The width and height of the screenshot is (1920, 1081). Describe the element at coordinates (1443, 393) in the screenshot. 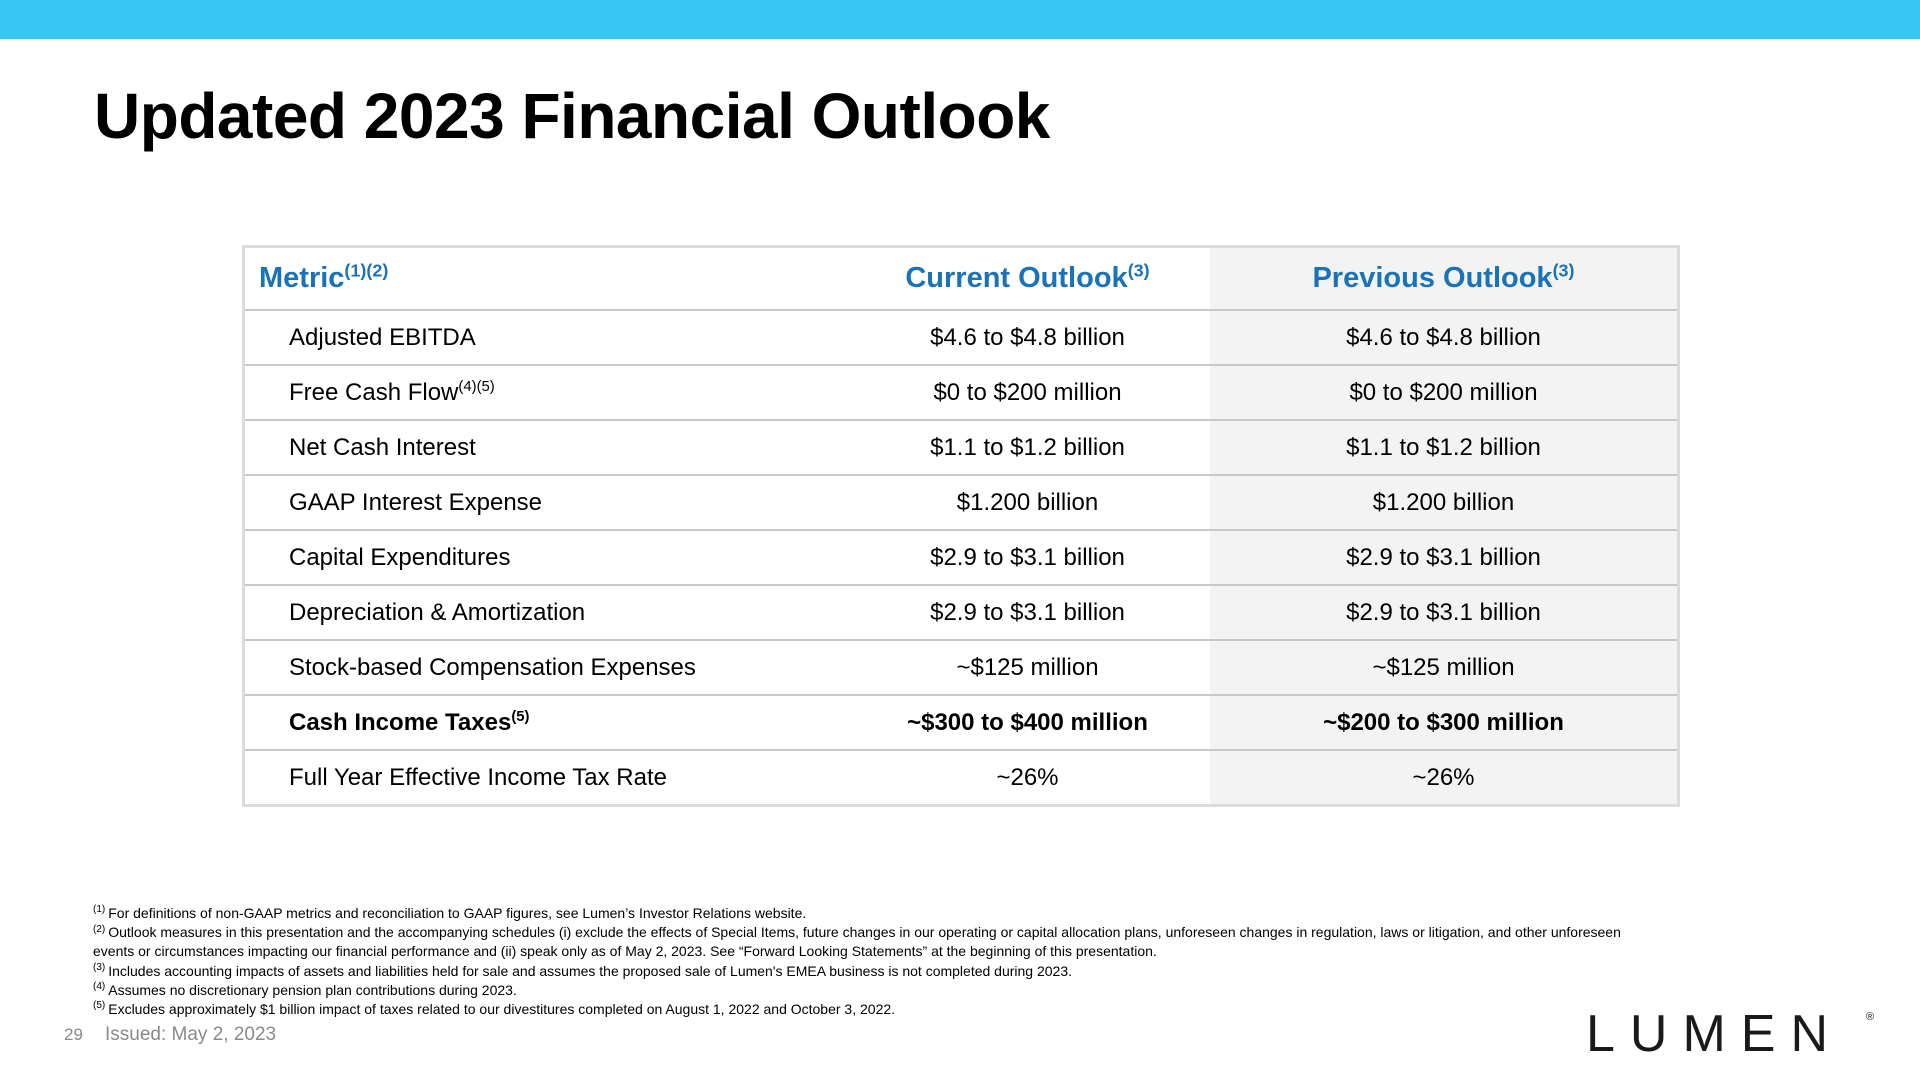

I see `row-previous-value: $0 to $200 million` at that location.